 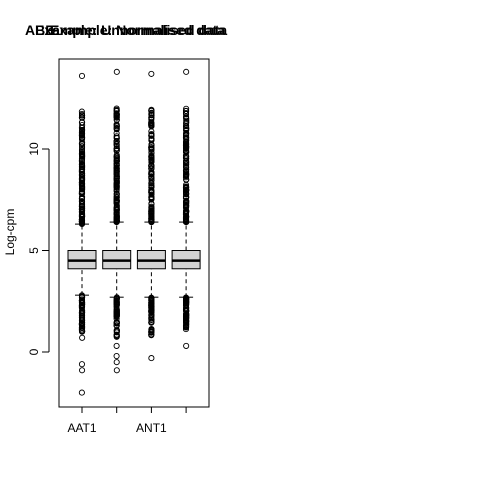 I want to click on x-axis: AAT1 ANT1, so click(x=127, y=420).